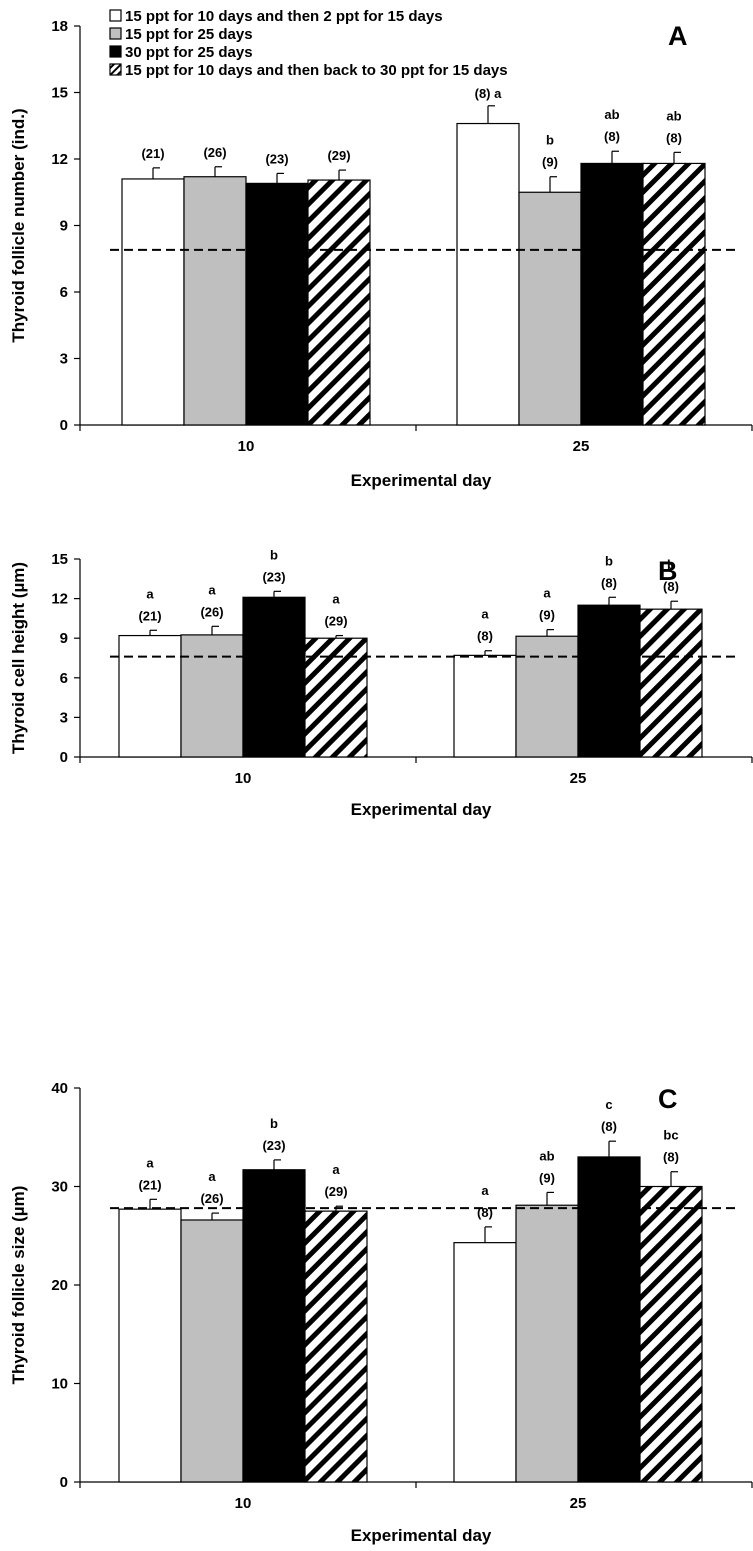 The width and height of the screenshot is (753, 1551). Describe the element at coordinates (608, 1104) in the screenshot. I see `significance-letter: c` at that location.